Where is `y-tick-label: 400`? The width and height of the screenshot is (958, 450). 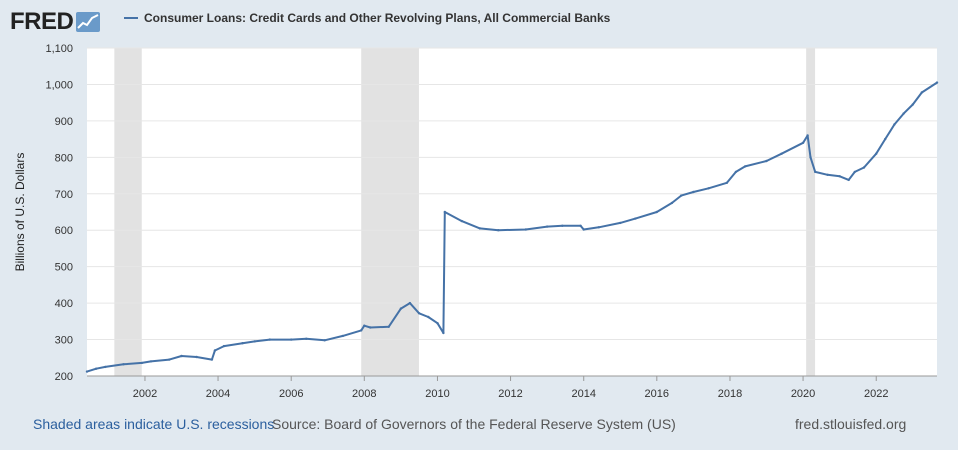
y-tick-label: 400 is located at coordinates (64, 304).